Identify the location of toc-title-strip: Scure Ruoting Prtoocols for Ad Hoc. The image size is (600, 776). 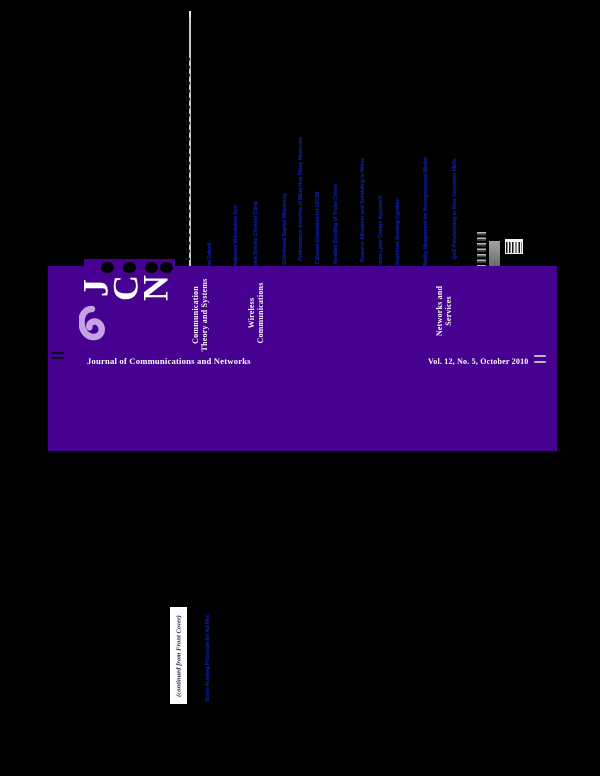
(207, 657).